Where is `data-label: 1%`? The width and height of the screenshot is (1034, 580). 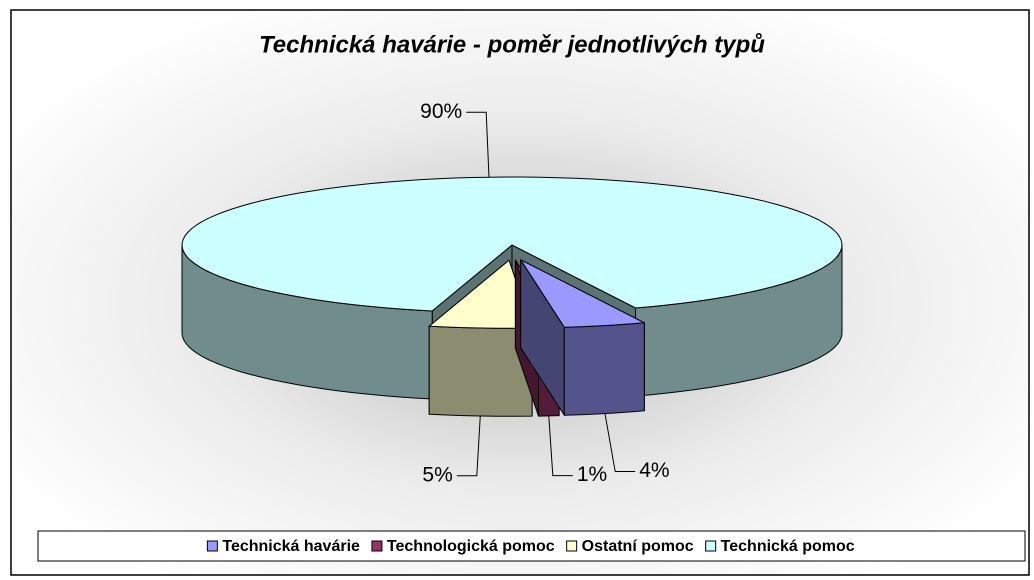
data-label: 1% is located at coordinates (592, 474).